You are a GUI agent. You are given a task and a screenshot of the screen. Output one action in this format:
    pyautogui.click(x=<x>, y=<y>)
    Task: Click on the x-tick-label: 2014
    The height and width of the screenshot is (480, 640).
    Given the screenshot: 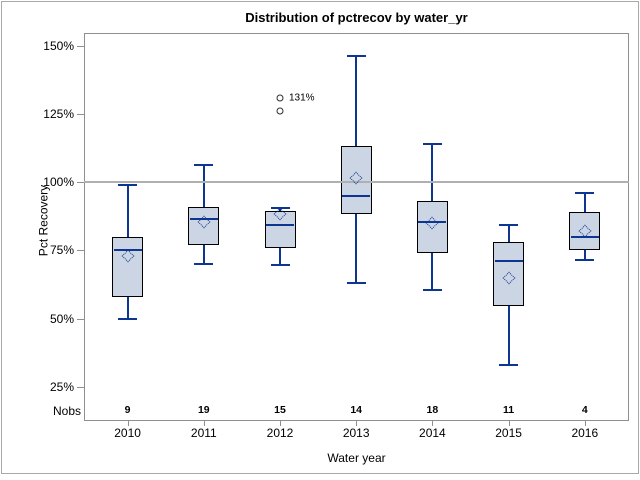 What is the action you would take?
    pyautogui.click(x=432, y=433)
    